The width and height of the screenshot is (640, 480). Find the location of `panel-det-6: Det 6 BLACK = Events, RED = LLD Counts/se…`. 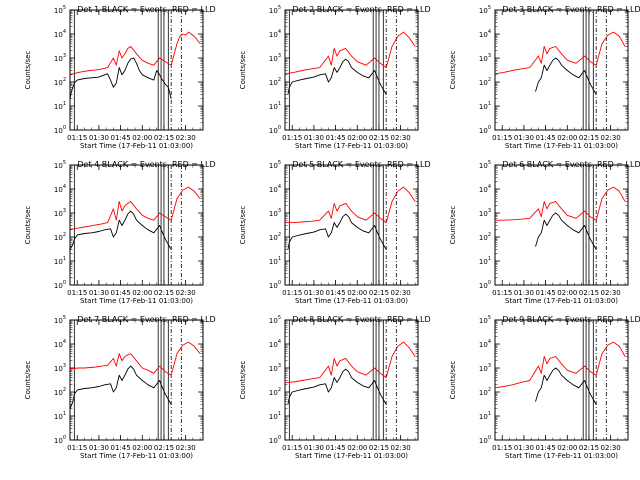

panel-det-6: Det 6 BLACK = Events, RED = LLD Counts/se… is located at coordinates (544, 232).